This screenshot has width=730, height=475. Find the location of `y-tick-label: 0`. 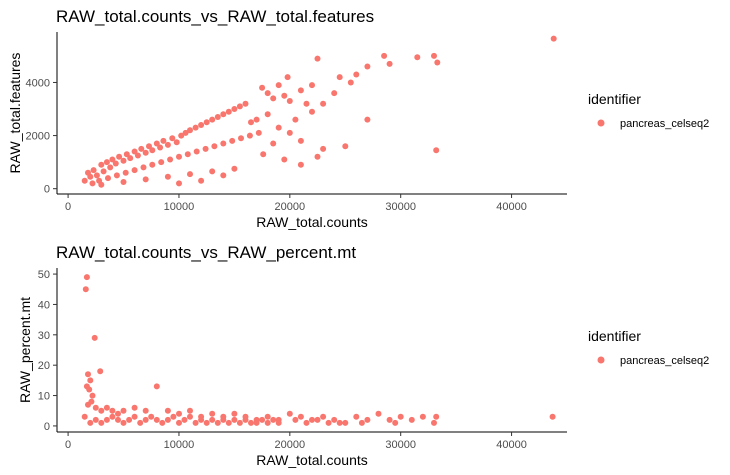

y-tick-label: 0 is located at coordinates (47, 427).